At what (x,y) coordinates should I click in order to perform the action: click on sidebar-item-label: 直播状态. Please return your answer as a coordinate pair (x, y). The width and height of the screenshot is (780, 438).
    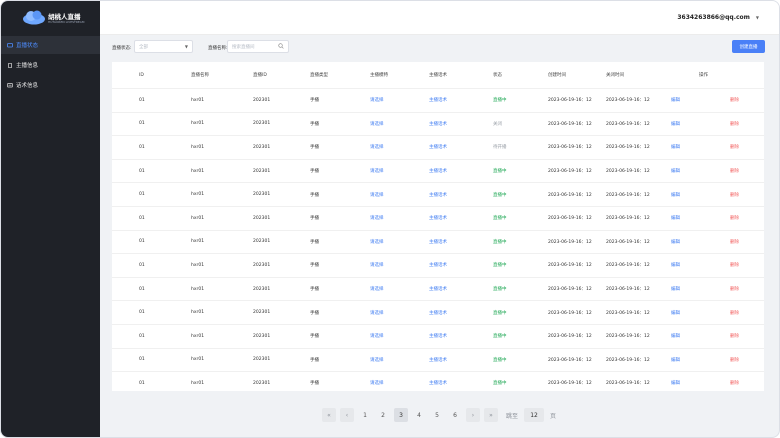
    Looking at the image, I should click on (27, 46).